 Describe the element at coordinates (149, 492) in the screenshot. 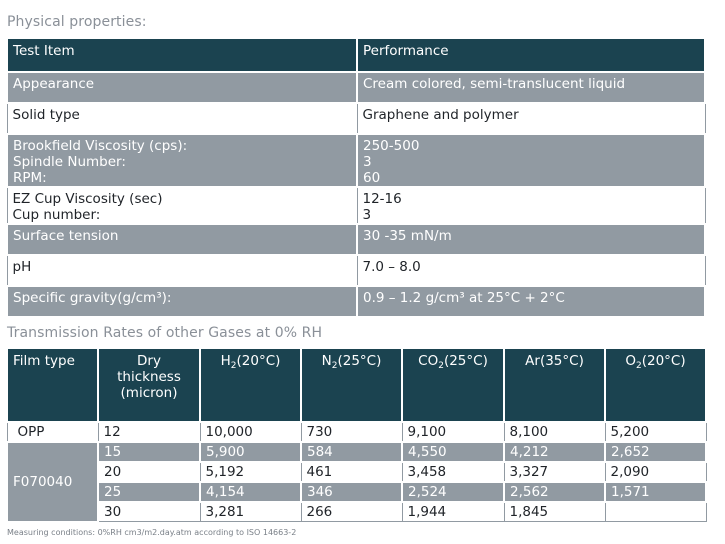

I see `table-cell: 25` at that location.